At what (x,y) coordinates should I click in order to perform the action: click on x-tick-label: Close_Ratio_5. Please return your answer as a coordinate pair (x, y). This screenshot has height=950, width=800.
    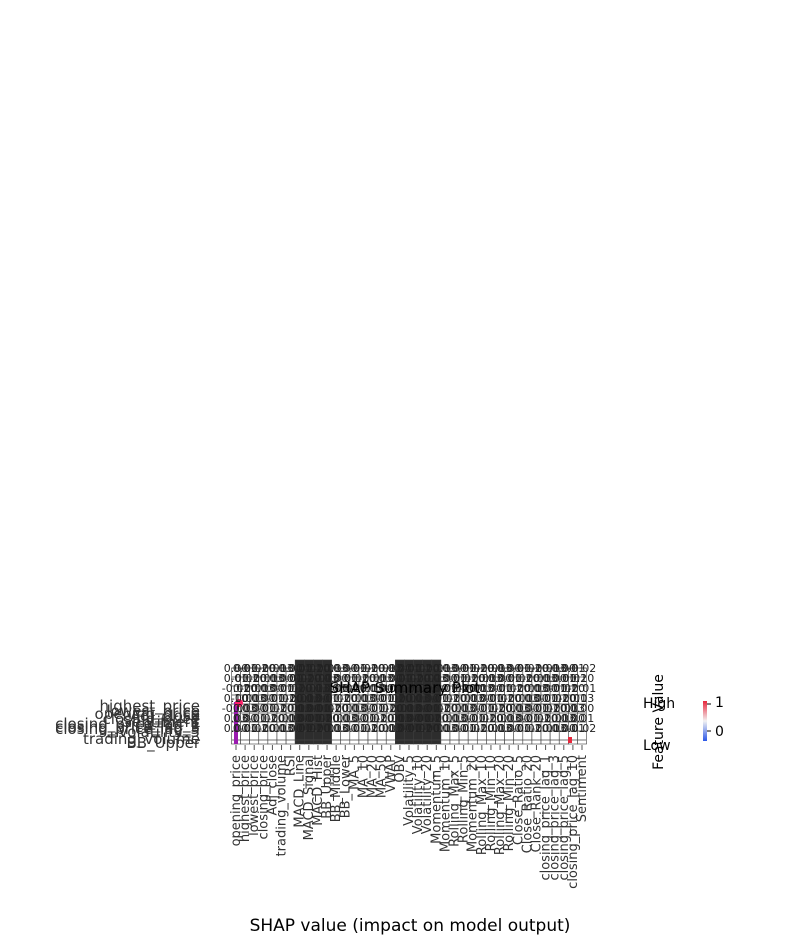
    Looking at the image, I should click on (518, 800).